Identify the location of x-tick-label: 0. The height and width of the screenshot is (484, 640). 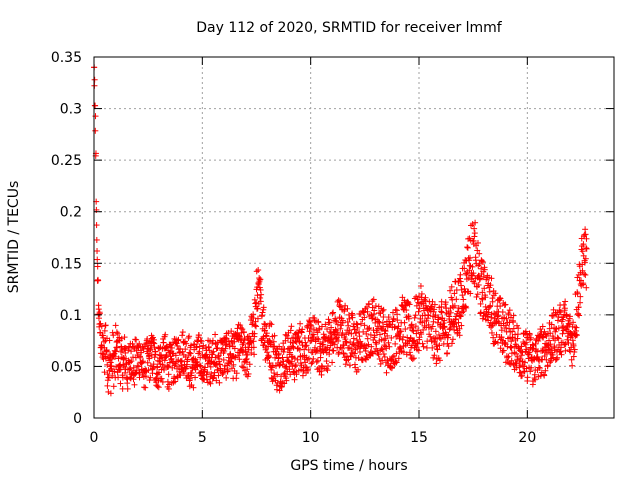
(94, 438).